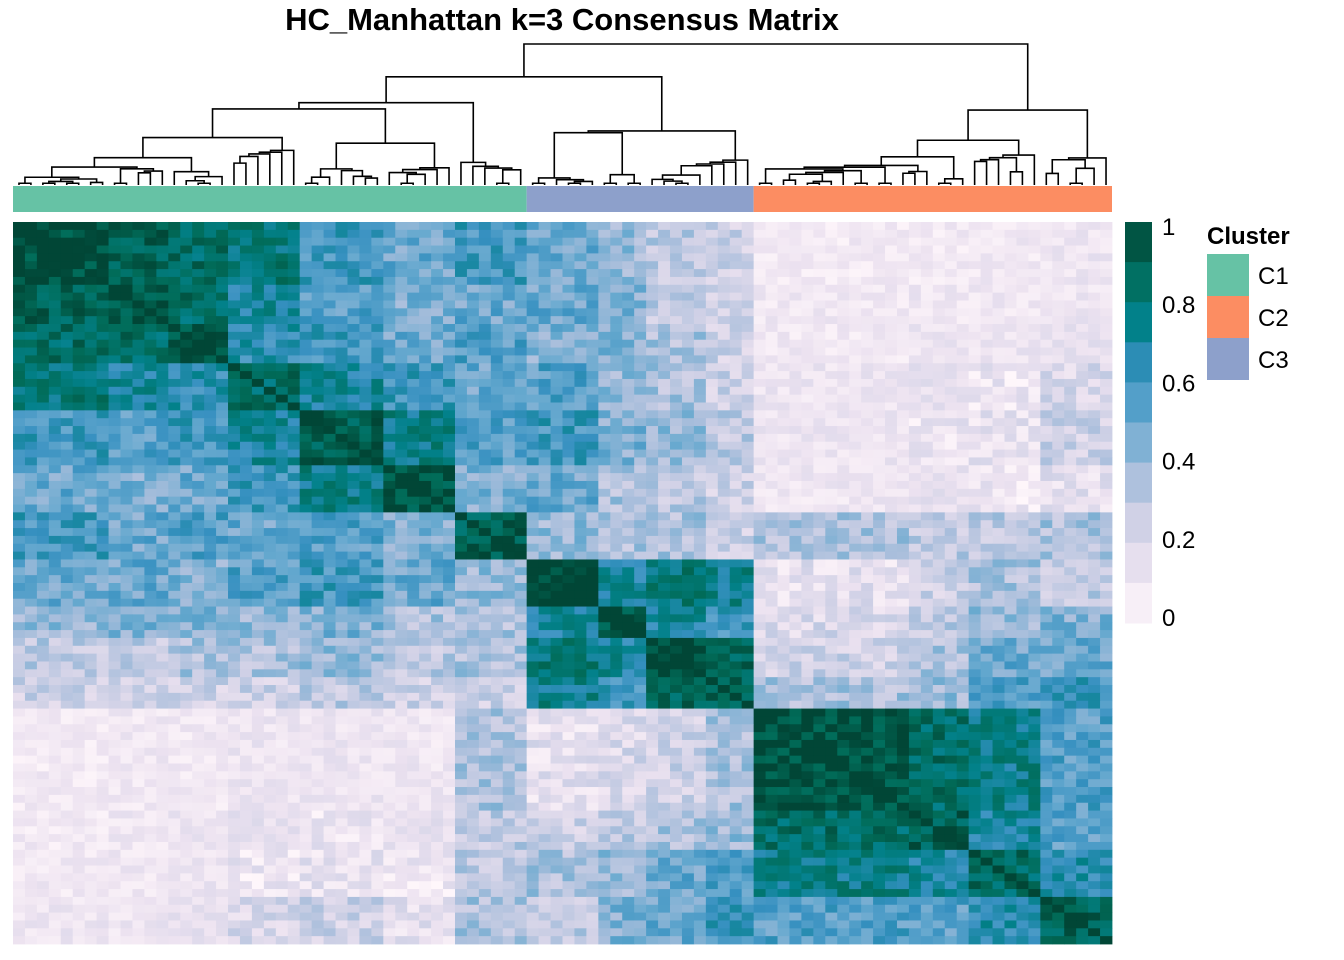  What do you see at coordinates (980, 172) in the screenshot?
I see `dendrogram-branch` at bounding box center [980, 172].